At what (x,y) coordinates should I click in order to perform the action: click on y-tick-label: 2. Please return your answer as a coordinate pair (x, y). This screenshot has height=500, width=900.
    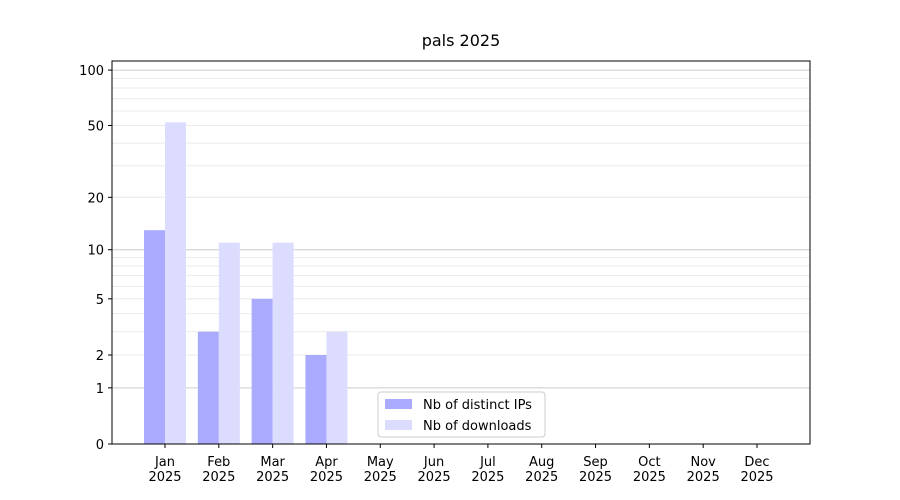
    Looking at the image, I should click on (100, 356).